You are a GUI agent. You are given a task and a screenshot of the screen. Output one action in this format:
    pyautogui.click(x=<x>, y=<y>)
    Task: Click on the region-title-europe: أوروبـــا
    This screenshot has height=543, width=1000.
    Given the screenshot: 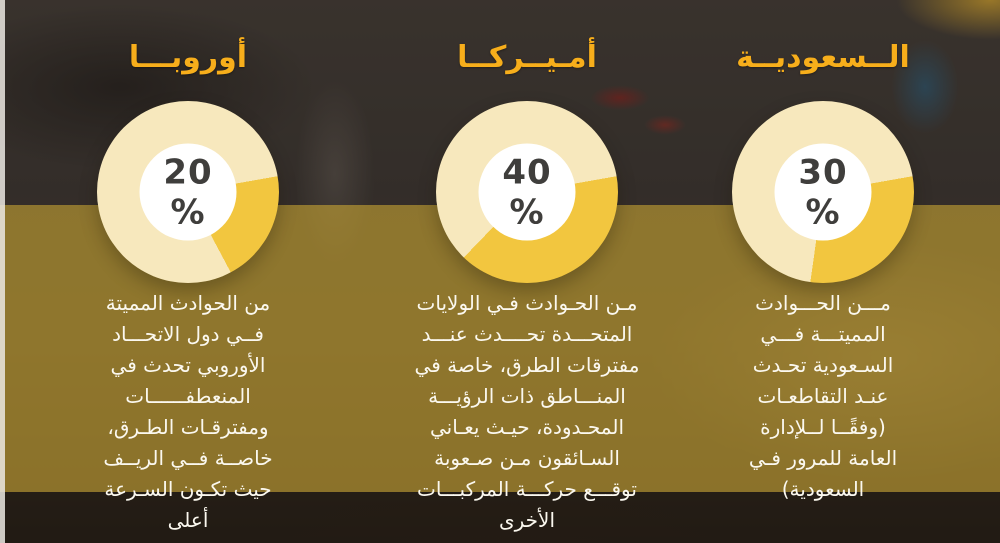 What is the action you would take?
    pyautogui.click(x=188, y=57)
    